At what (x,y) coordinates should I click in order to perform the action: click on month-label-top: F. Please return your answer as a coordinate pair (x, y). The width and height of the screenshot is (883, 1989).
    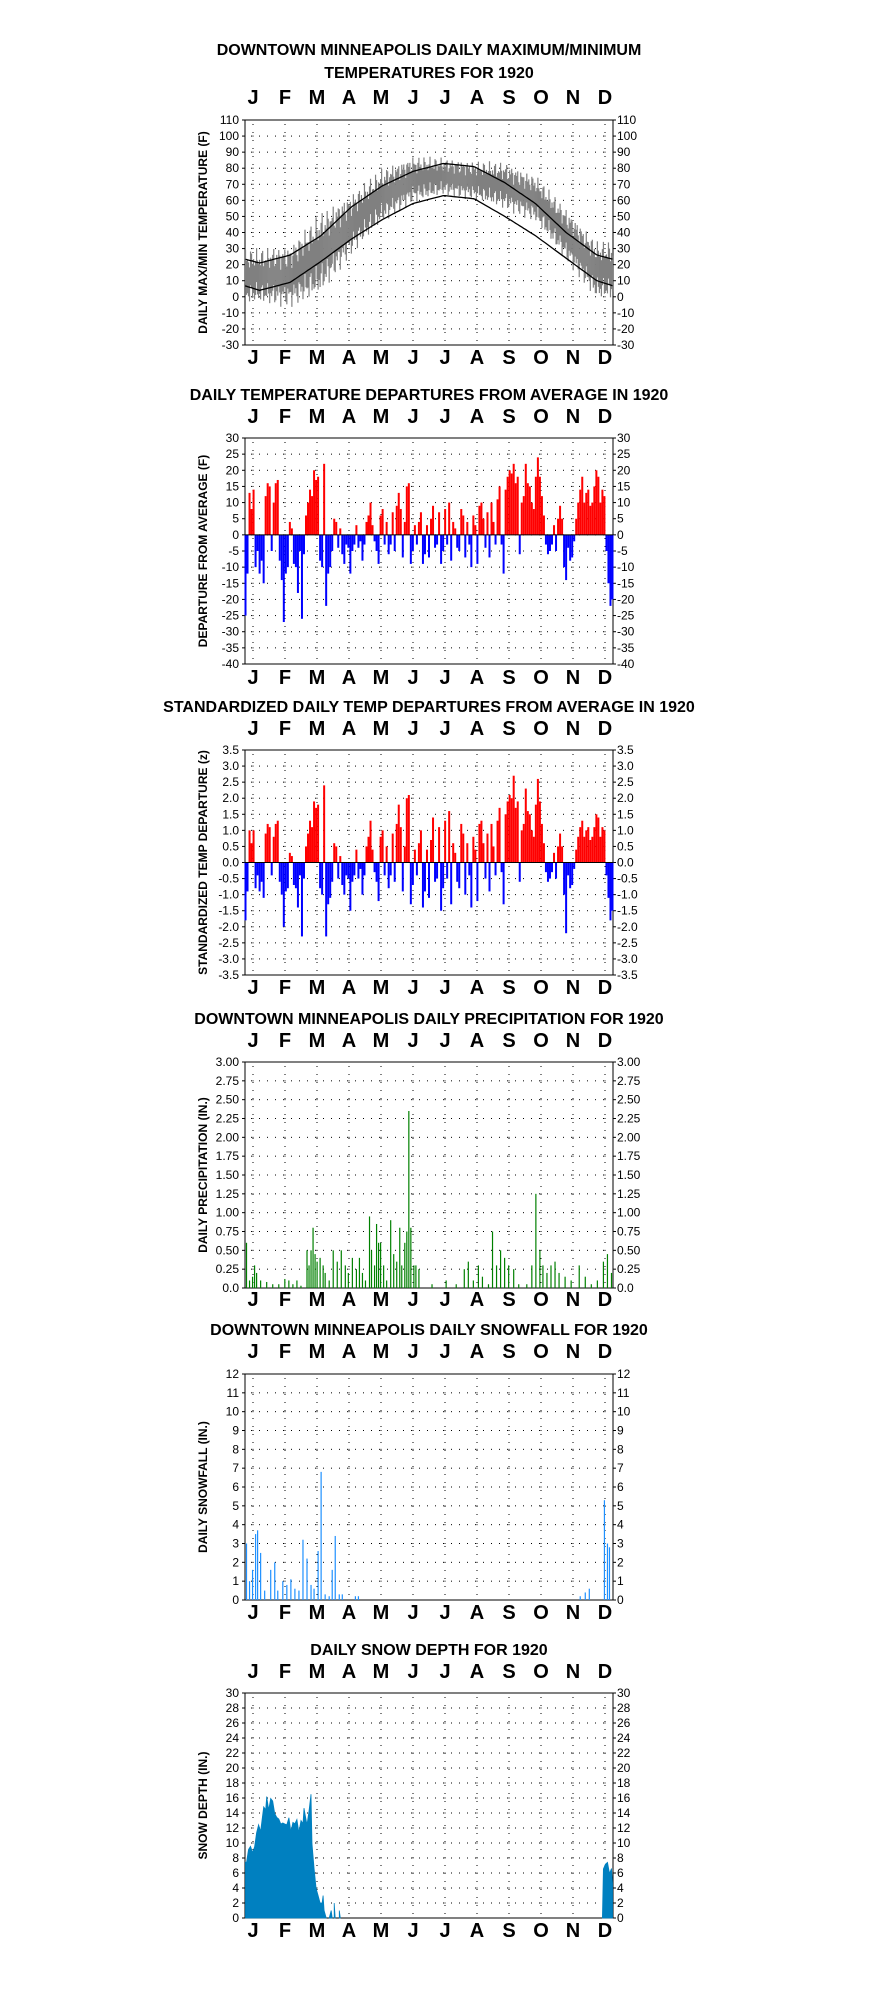
    Looking at the image, I should click on (285, 729).